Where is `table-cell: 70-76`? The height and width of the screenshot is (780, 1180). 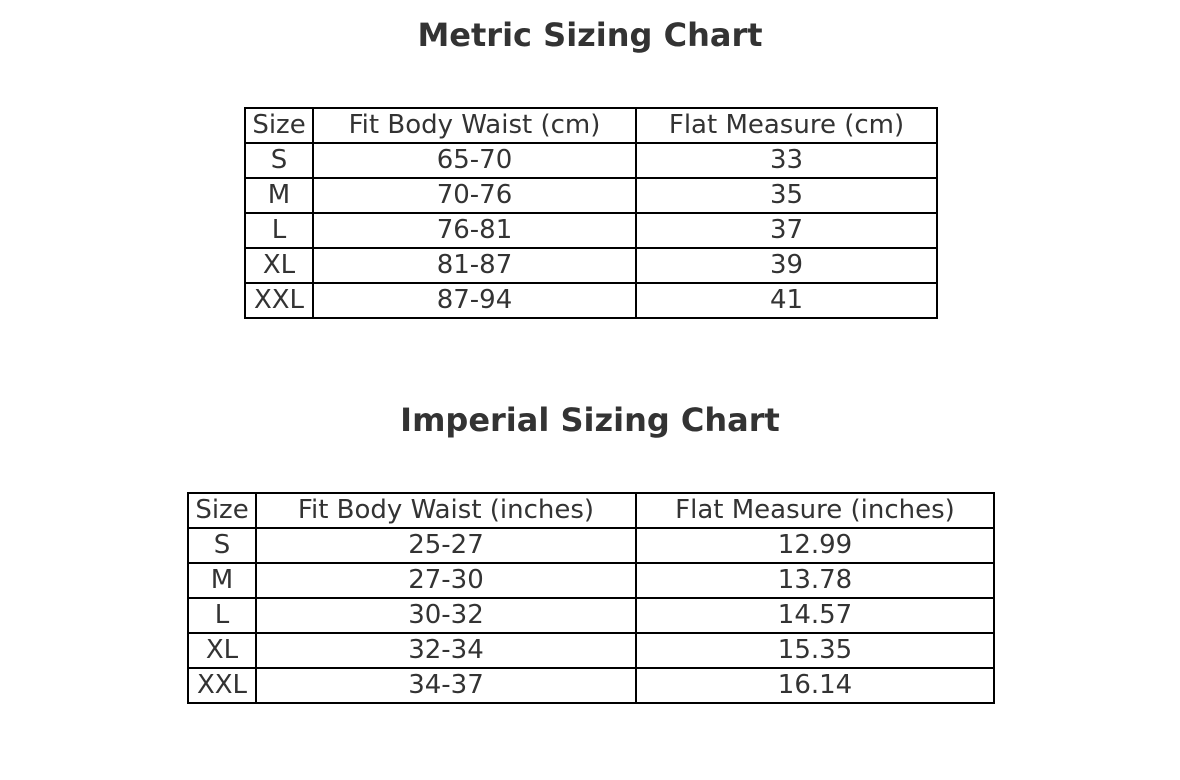 table-cell: 70-76 is located at coordinates (474, 195).